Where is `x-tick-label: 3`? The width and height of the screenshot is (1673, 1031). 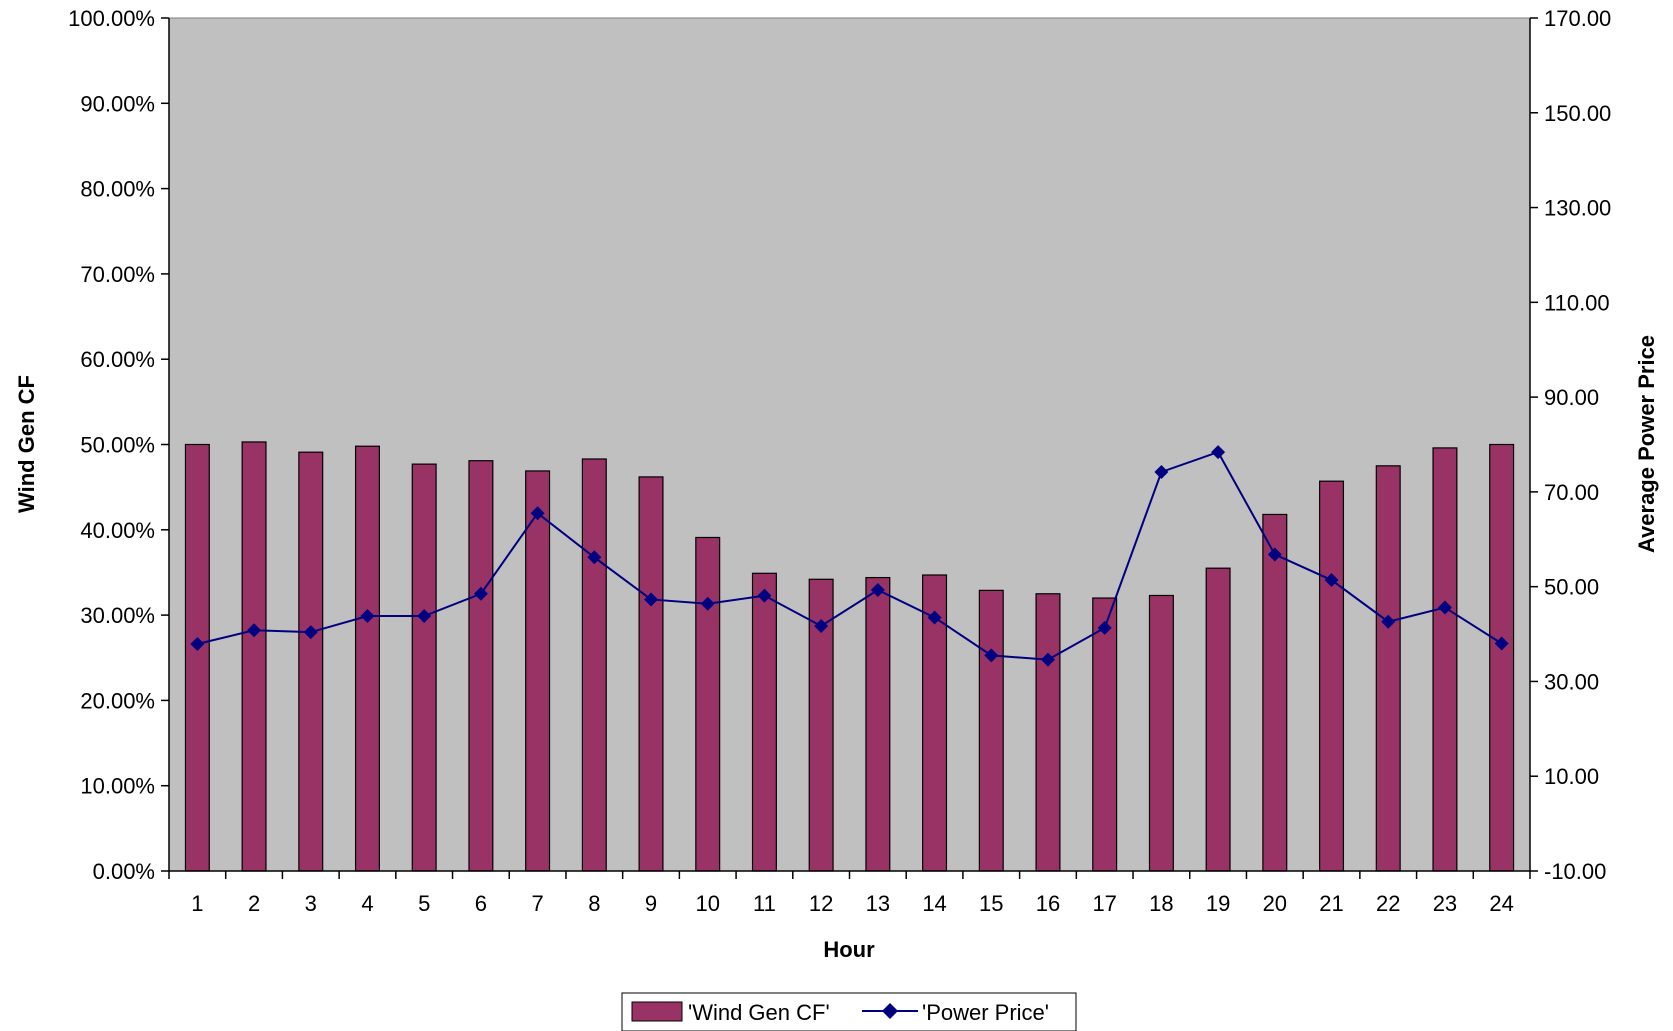 x-tick-label: 3 is located at coordinates (311, 903).